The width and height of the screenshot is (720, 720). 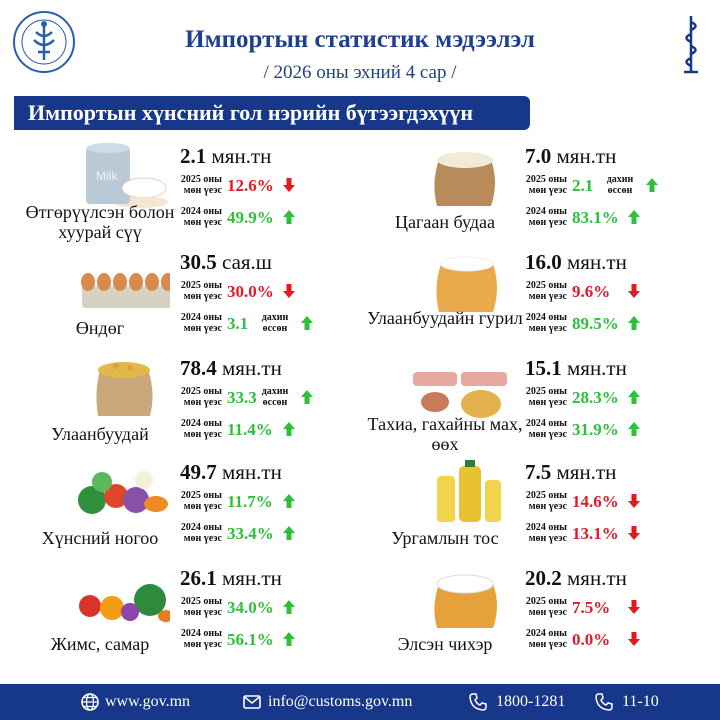 I want to click on comparison-value: 11.4%, so click(x=250, y=429).